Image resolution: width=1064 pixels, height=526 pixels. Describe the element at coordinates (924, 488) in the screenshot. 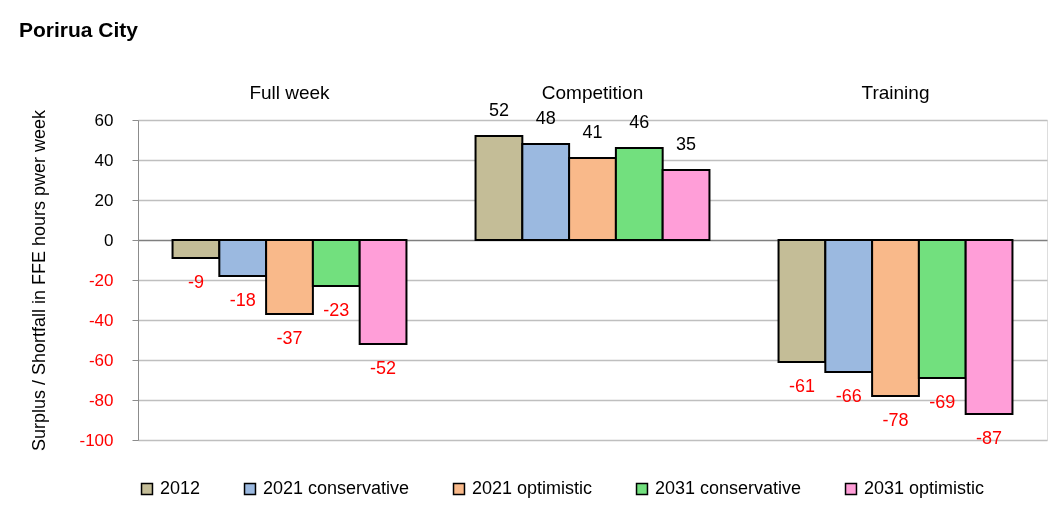

I see `legend-label: 2031 optimistic` at that location.